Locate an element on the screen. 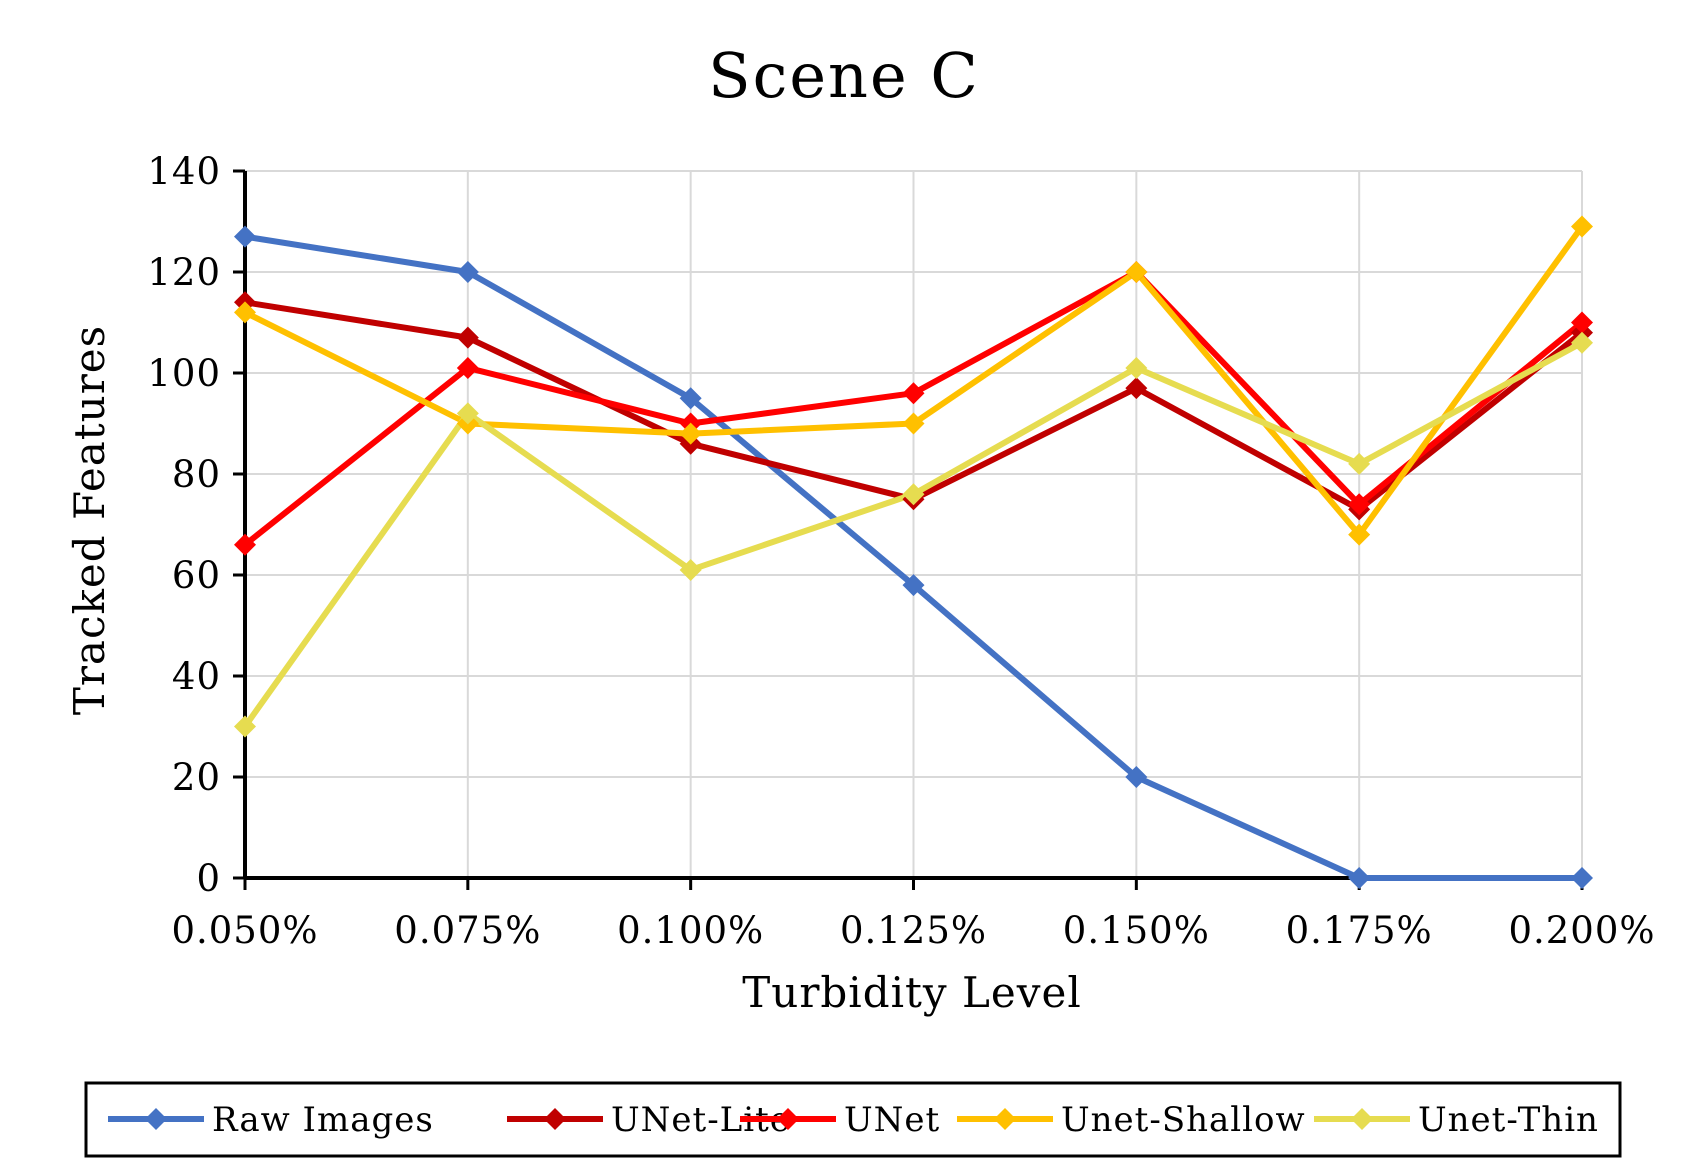 The height and width of the screenshot is (1175, 1688). y-tick-label: 40 is located at coordinates (196, 676).